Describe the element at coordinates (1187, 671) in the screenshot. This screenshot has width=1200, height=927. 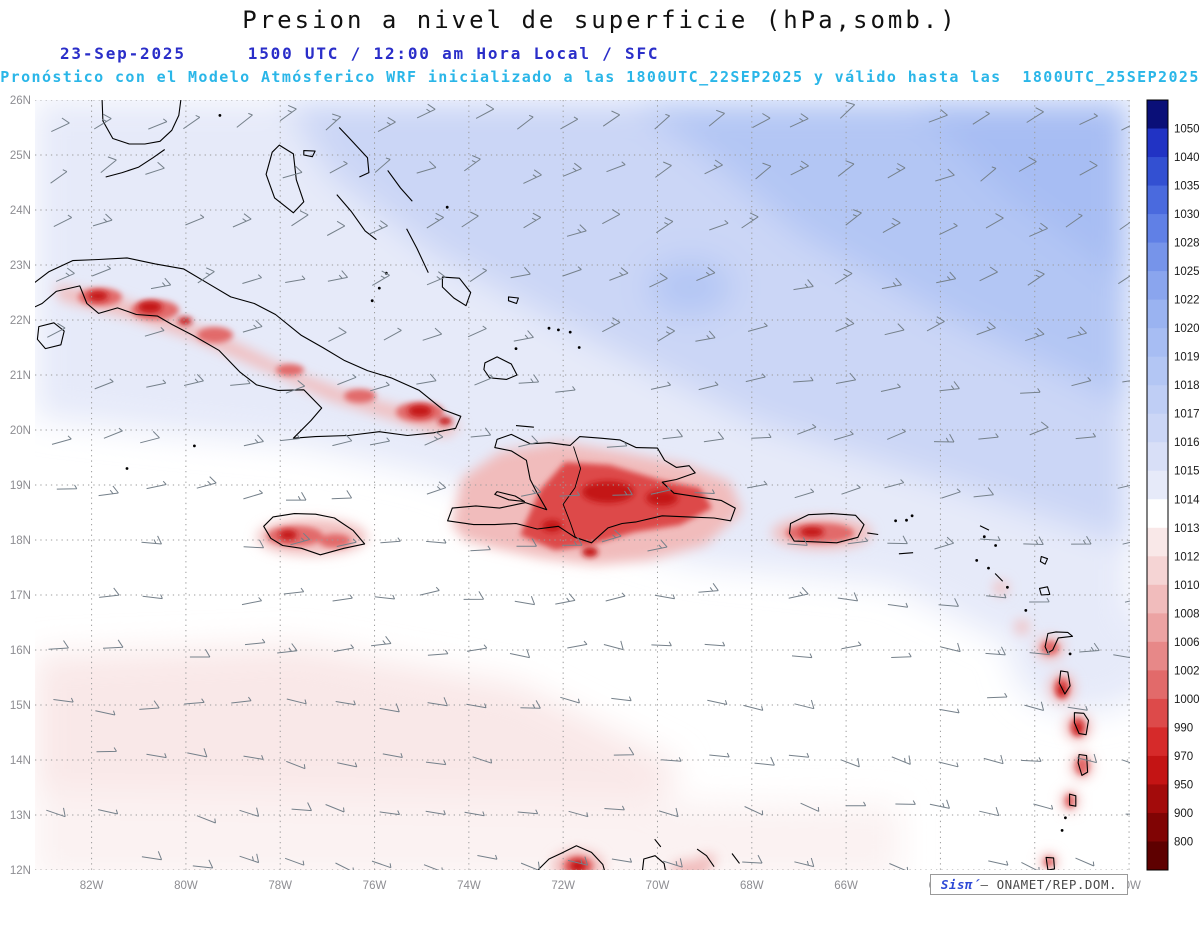
I see `colorbar-tick-label: 1002` at that location.